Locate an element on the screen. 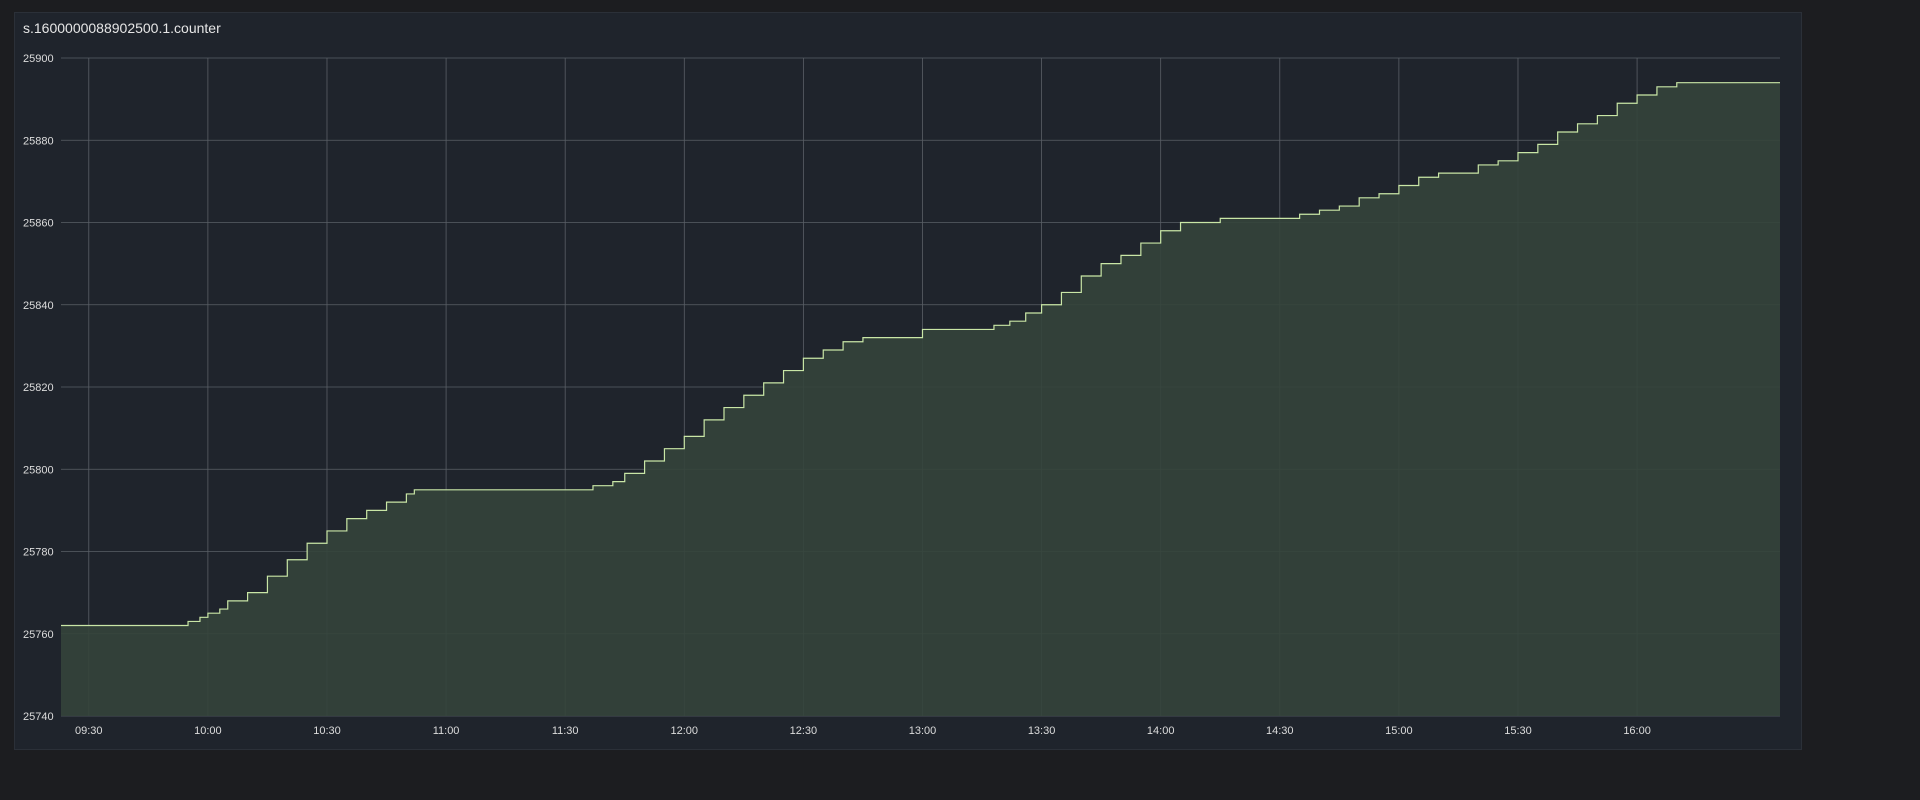  y-tick-label: 25760 is located at coordinates (38, 635).